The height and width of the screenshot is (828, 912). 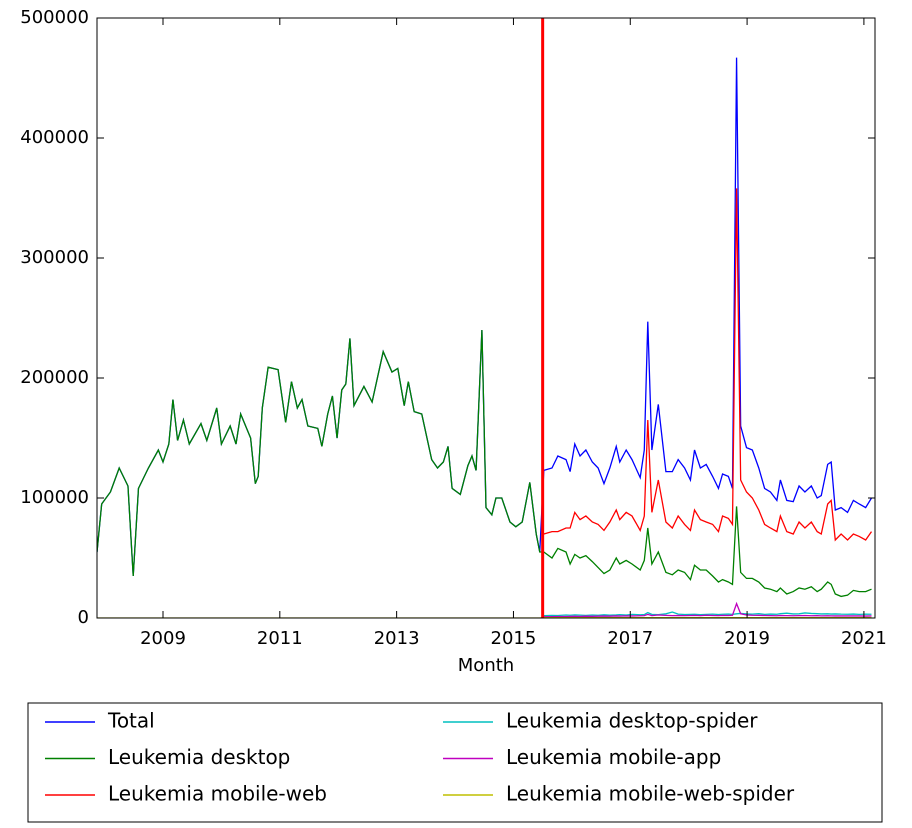 What do you see at coordinates (486, 665) in the screenshot?
I see `x-axis-label: Month` at bounding box center [486, 665].